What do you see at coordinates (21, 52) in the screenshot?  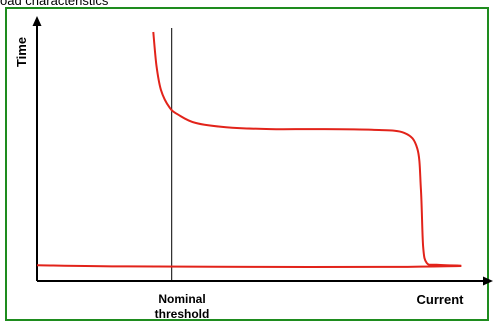 I see `y-axis-label: Time` at bounding box center [21, 52].